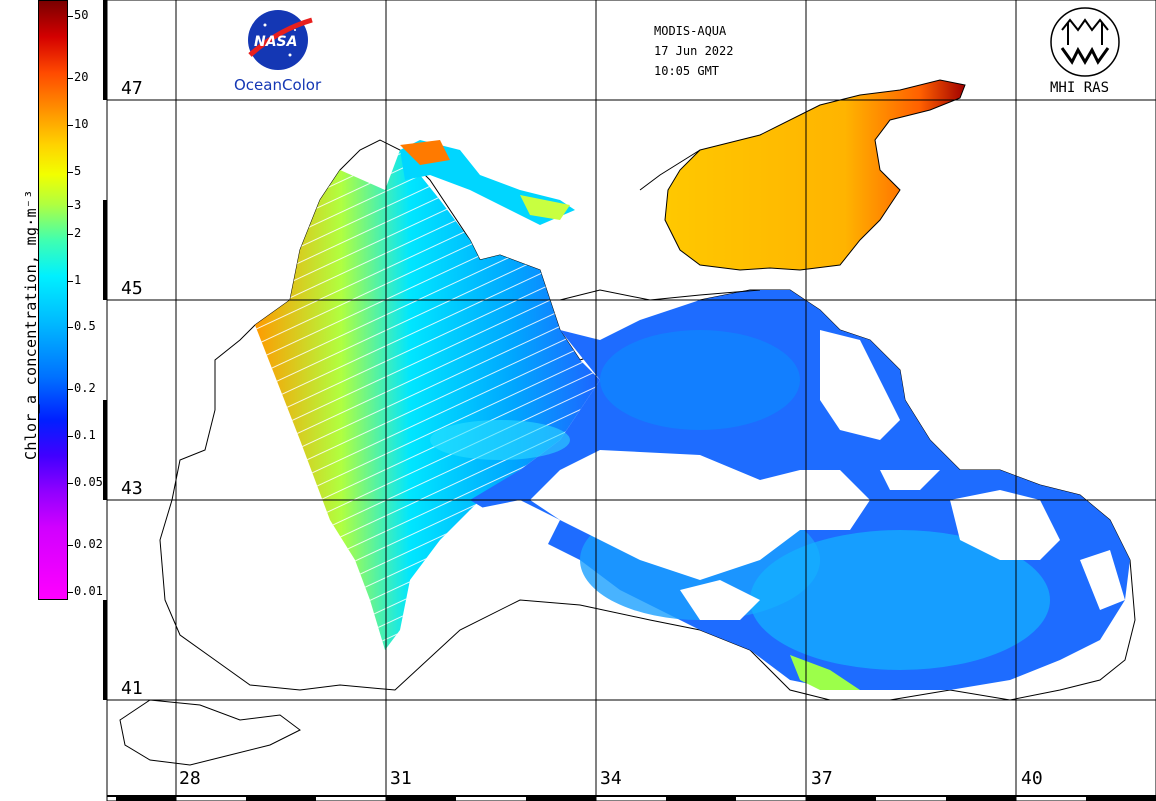  Describe the element at coordinates (611, 778) in the screenshot. I see `lon-label-34: 34` at that location.